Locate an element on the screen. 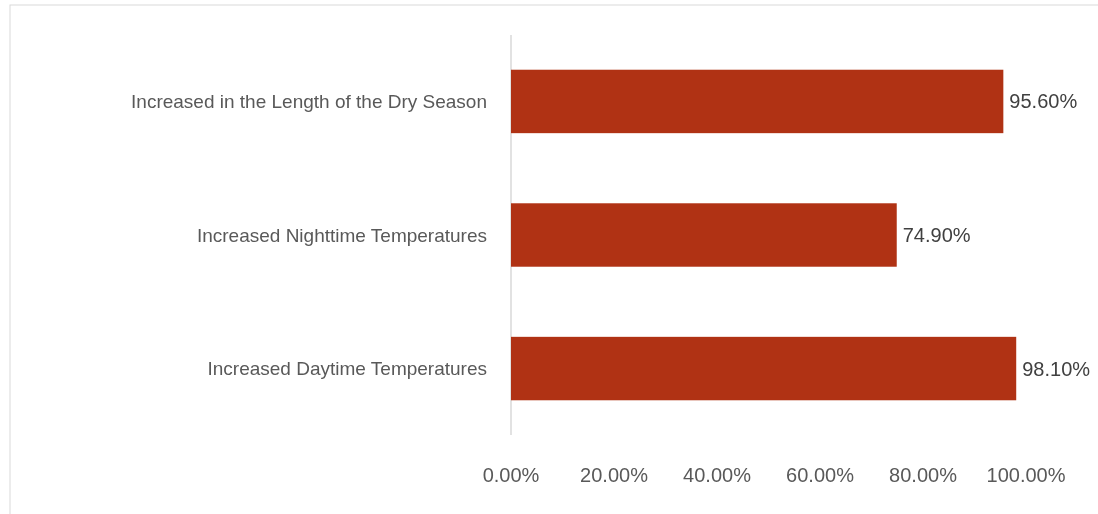 Image resolution: width=1098 pixels, height=514 pixels. y-tick-label: Increased Daytime Temperatures is located at coordinates (347, 369).